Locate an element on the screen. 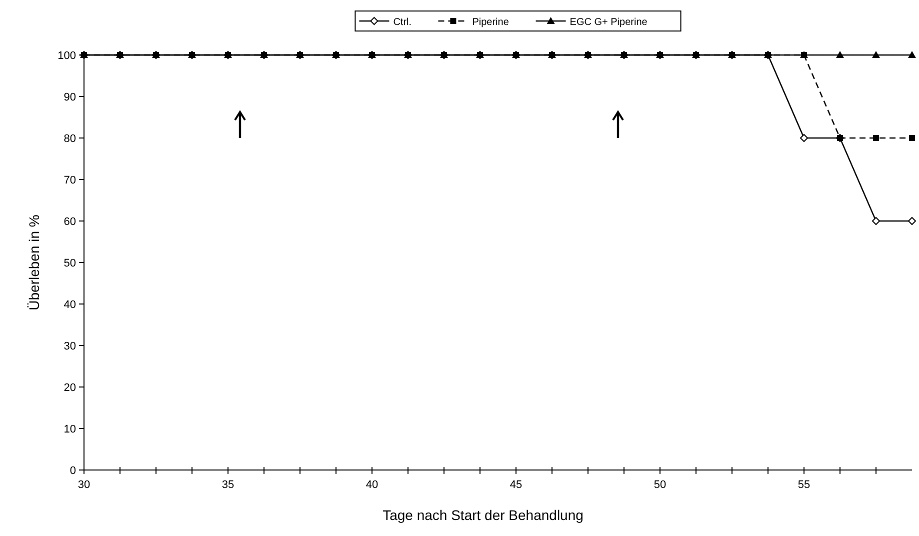 This screenshot has height=536, width=919. y-tick-label: 60 is located at coordinates (70, 222).